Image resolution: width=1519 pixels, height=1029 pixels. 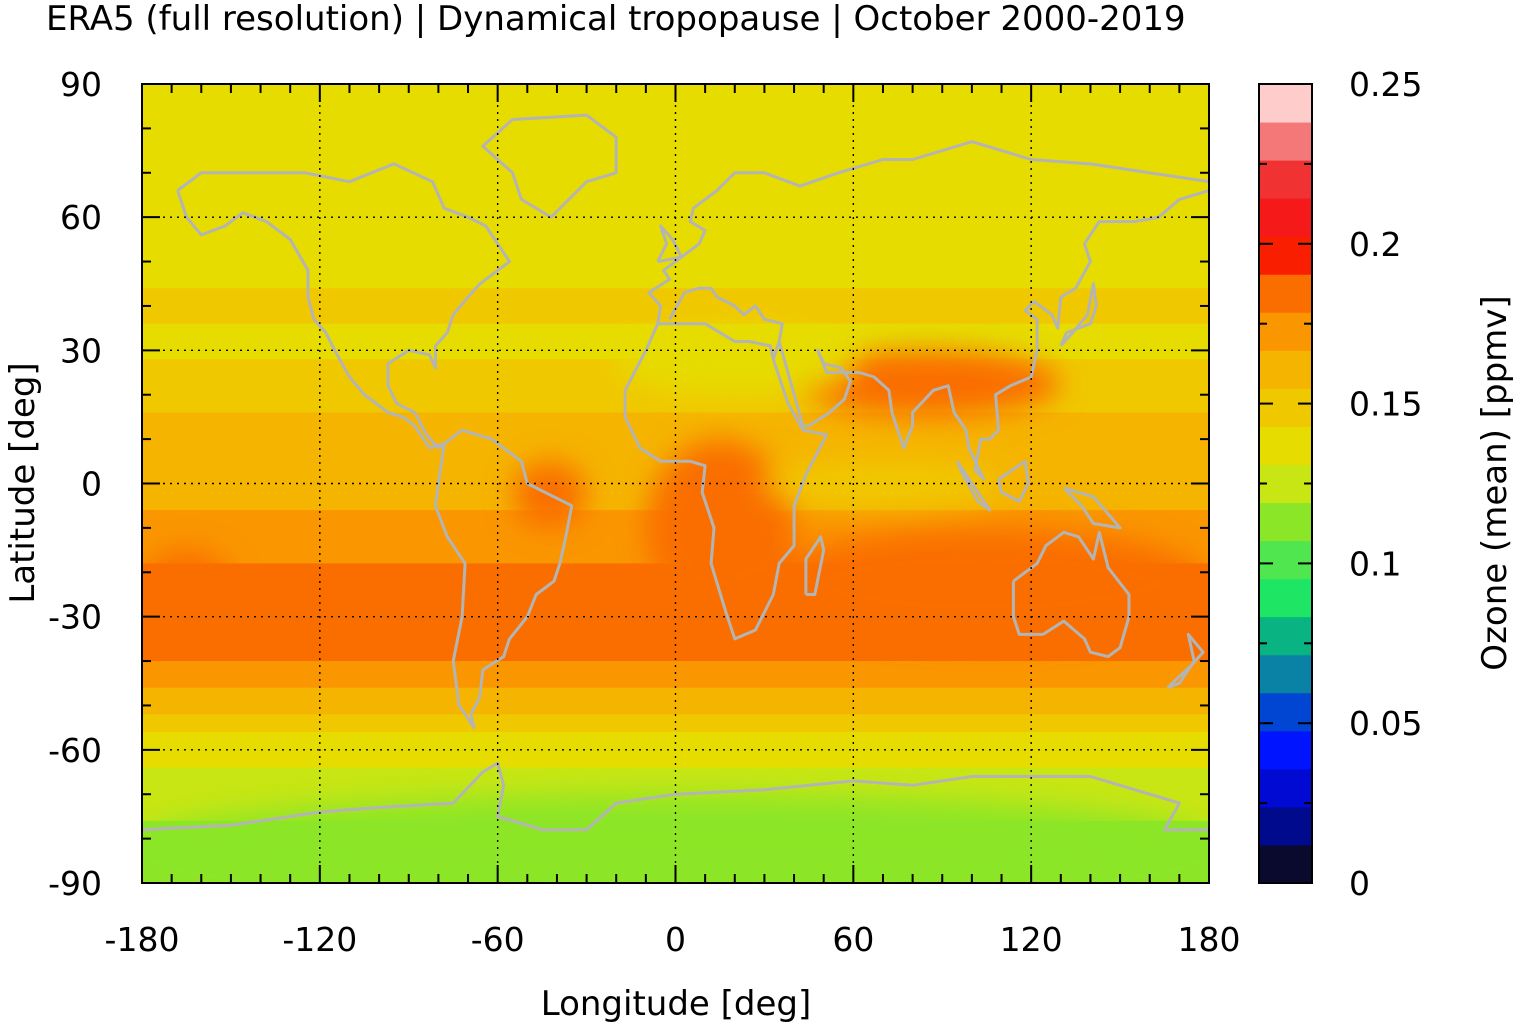 What do you see at coordinates (1031, 939) in the screenshot?
I see `x-tick-label: 120` at bounding box center [1031, 939].